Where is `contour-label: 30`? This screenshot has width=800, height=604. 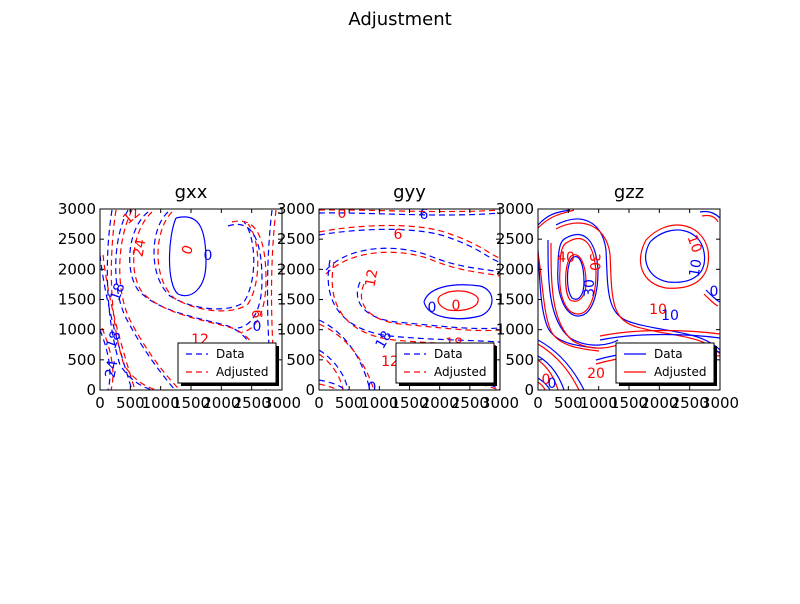
contour-label: 30 is located at coordinates (590, 288).